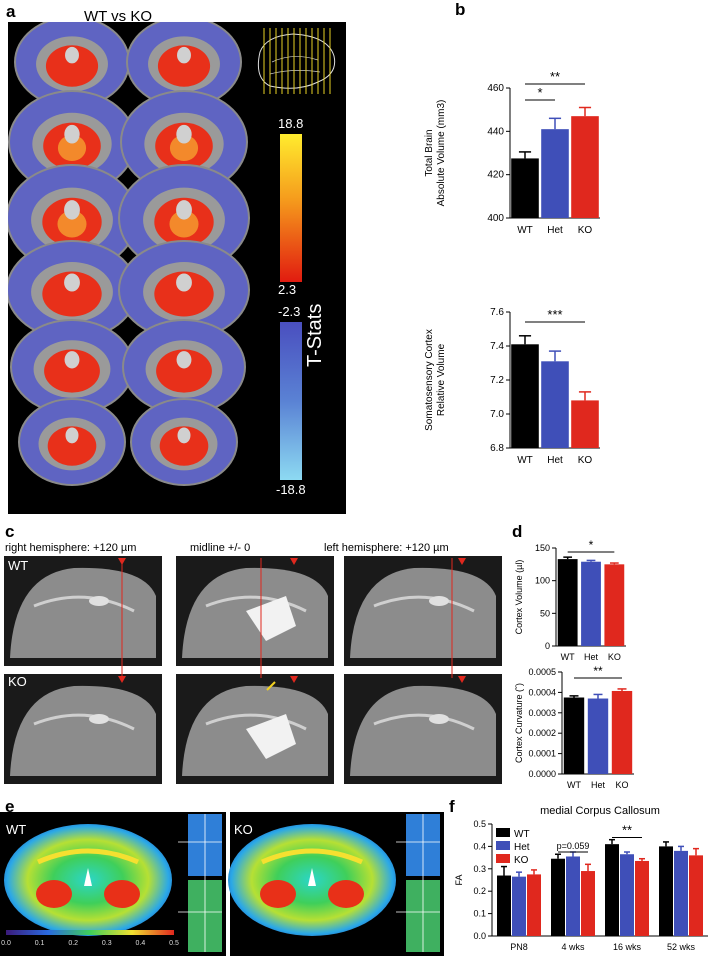 Image resolution: width=716 pixels, height=959 pixels. What do you see at coordinates (289, 311) in the screenshot?
I see `colorbar-max-neg-label: -2.3` at bounding box center [289, 311].